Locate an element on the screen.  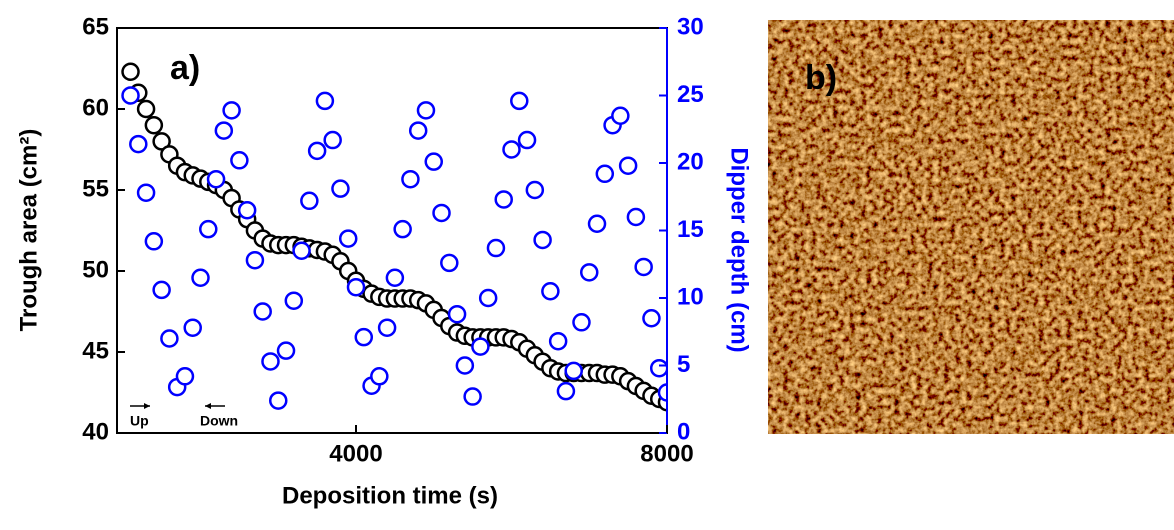
y-tick-label: 45 is located at coordinates (95, 350).